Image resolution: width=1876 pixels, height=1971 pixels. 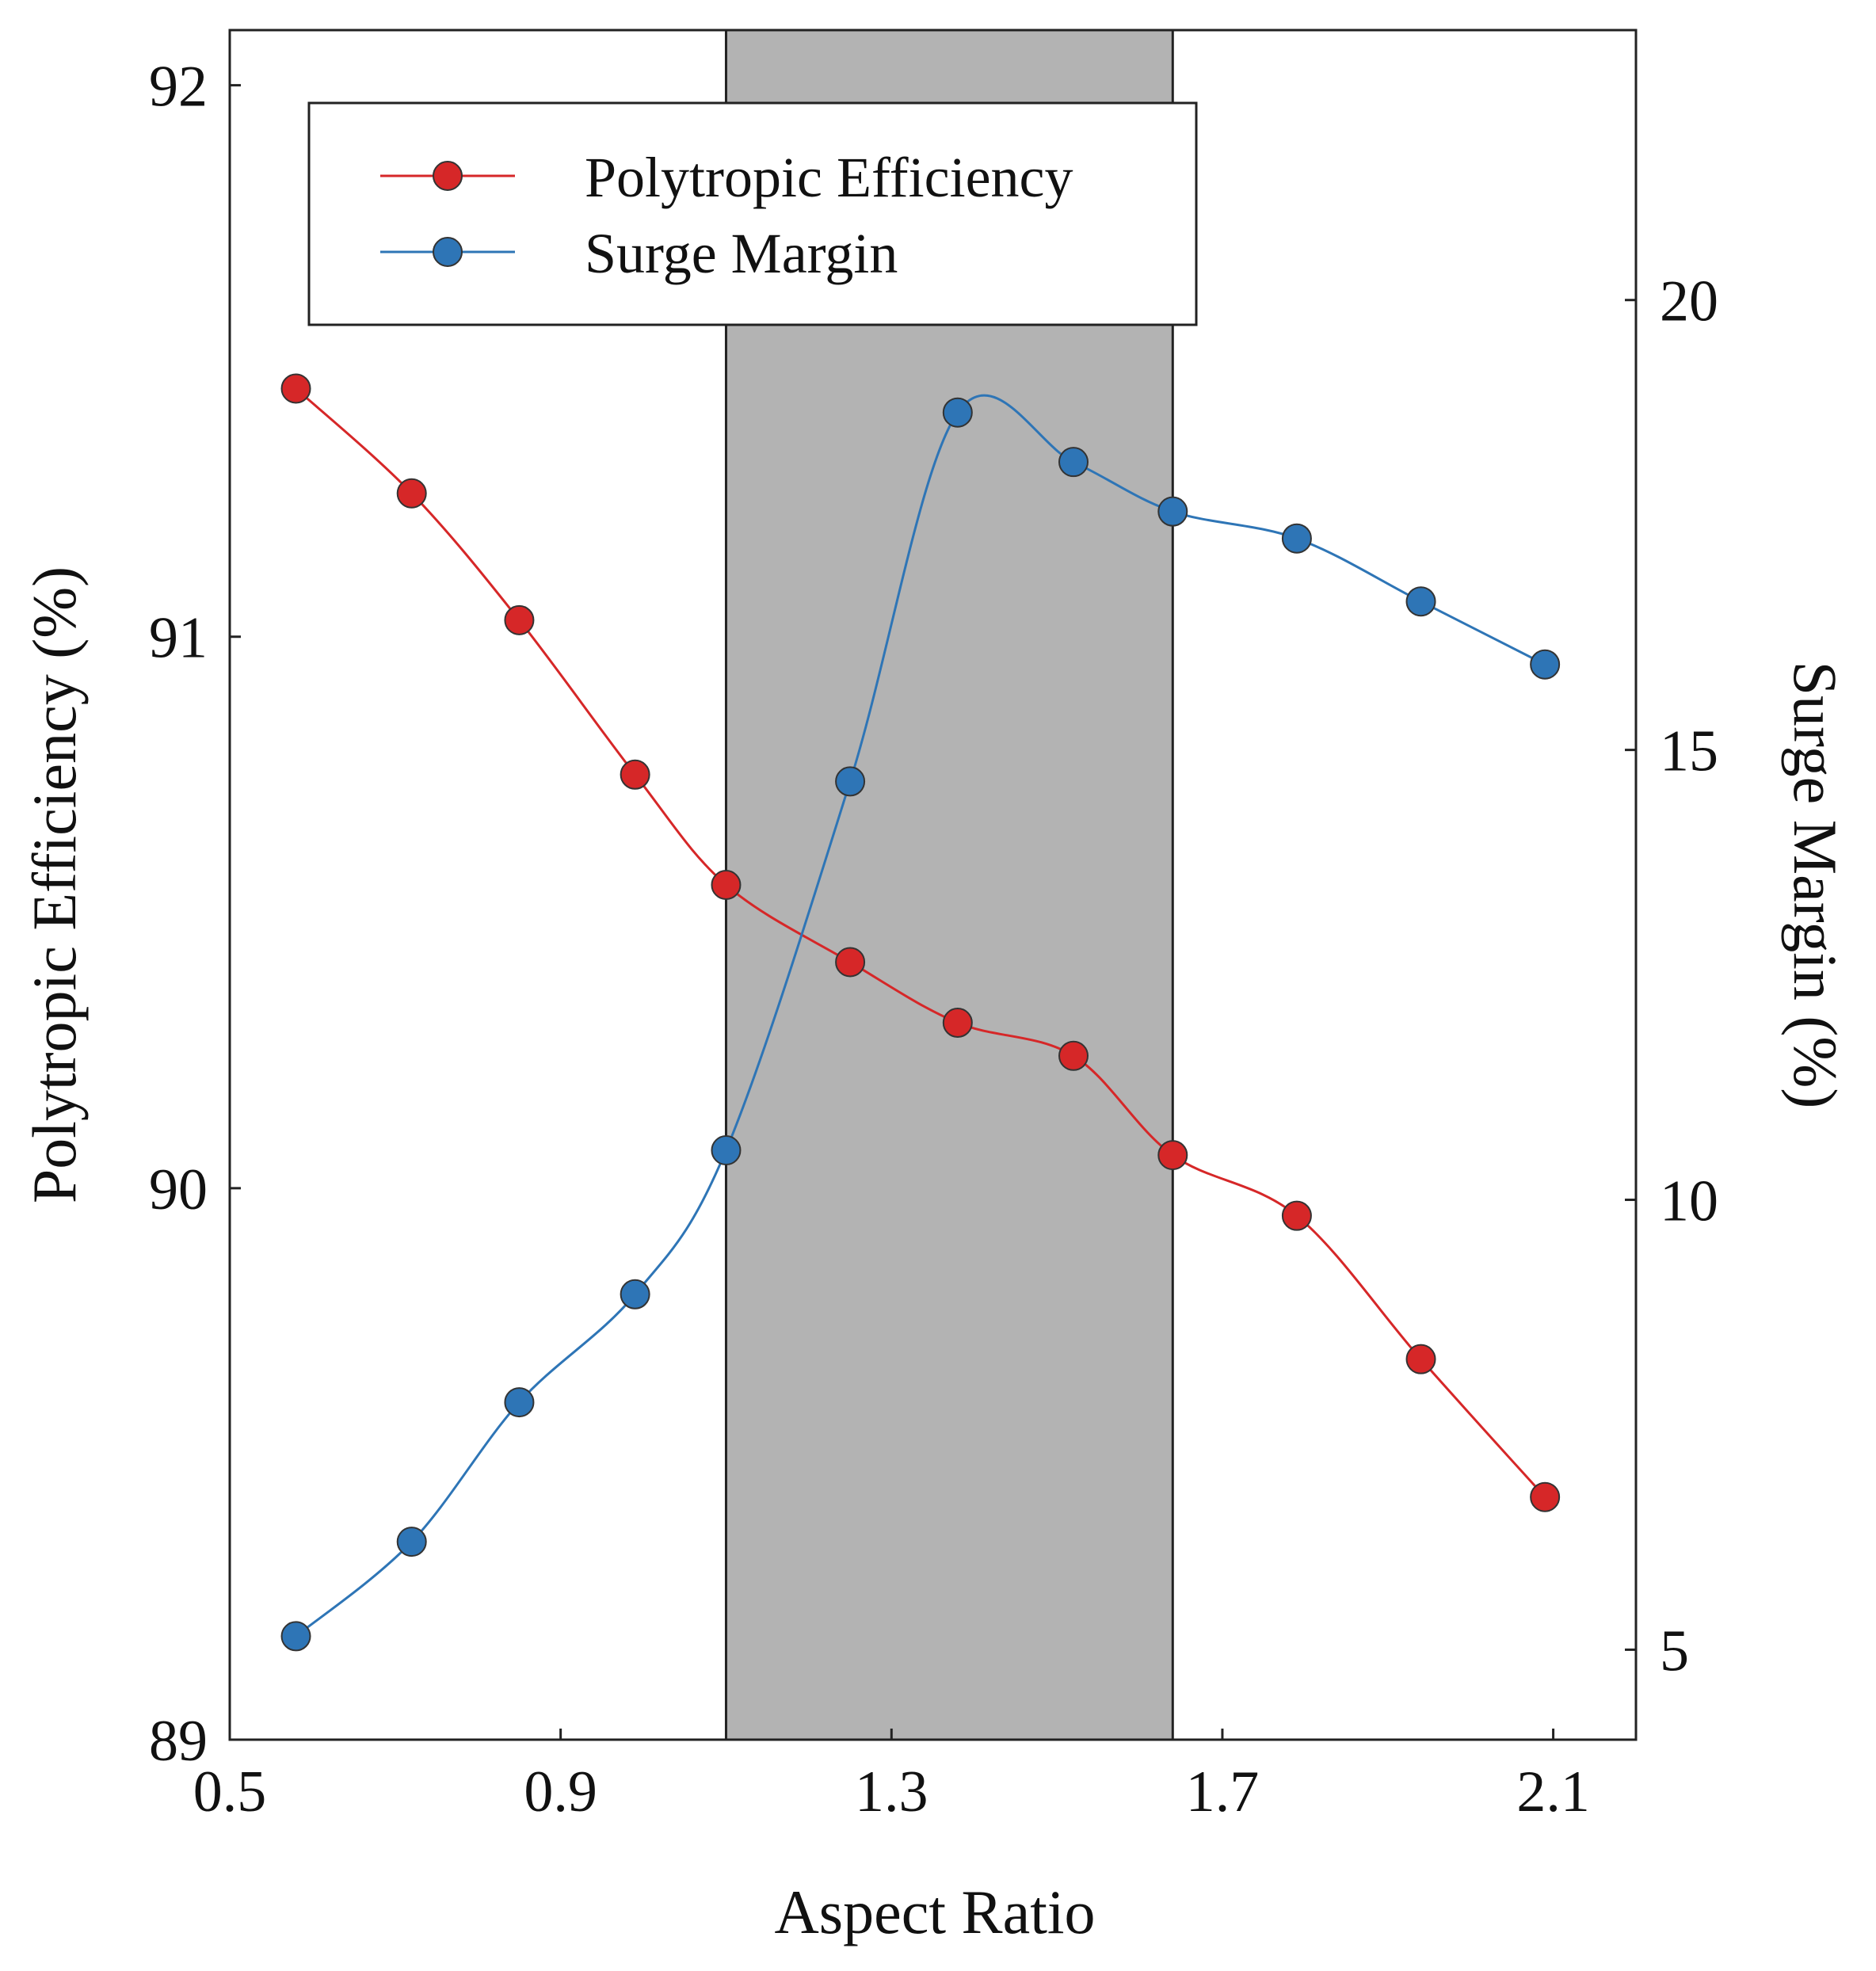 I want to click on x-tick-label: 0.9, so click(x=560, y=1791).